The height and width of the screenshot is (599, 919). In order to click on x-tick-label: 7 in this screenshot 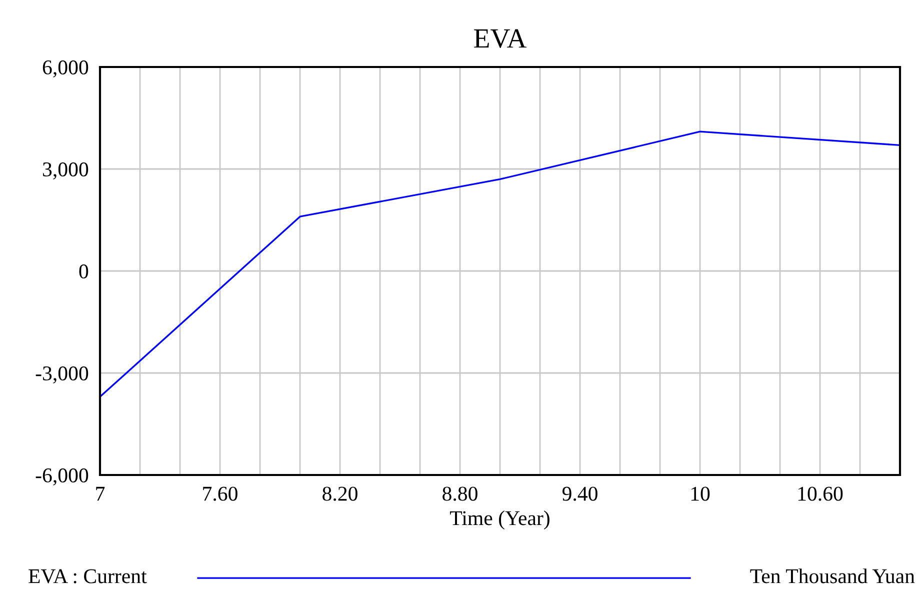, I will do `click(100, 493)`.